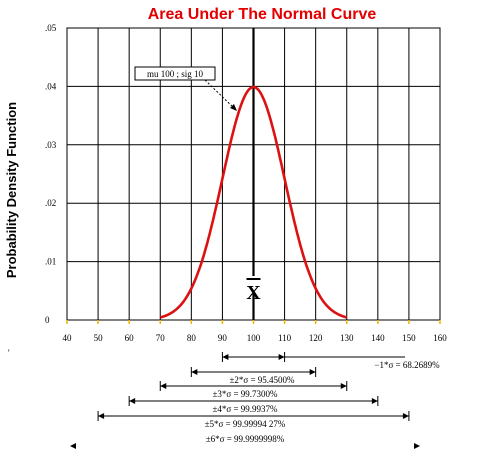 The image size is (500, 457). Describe the element at coordinates (50, 262) in the screenshot. I see `y-tick-label: .01` at that location.